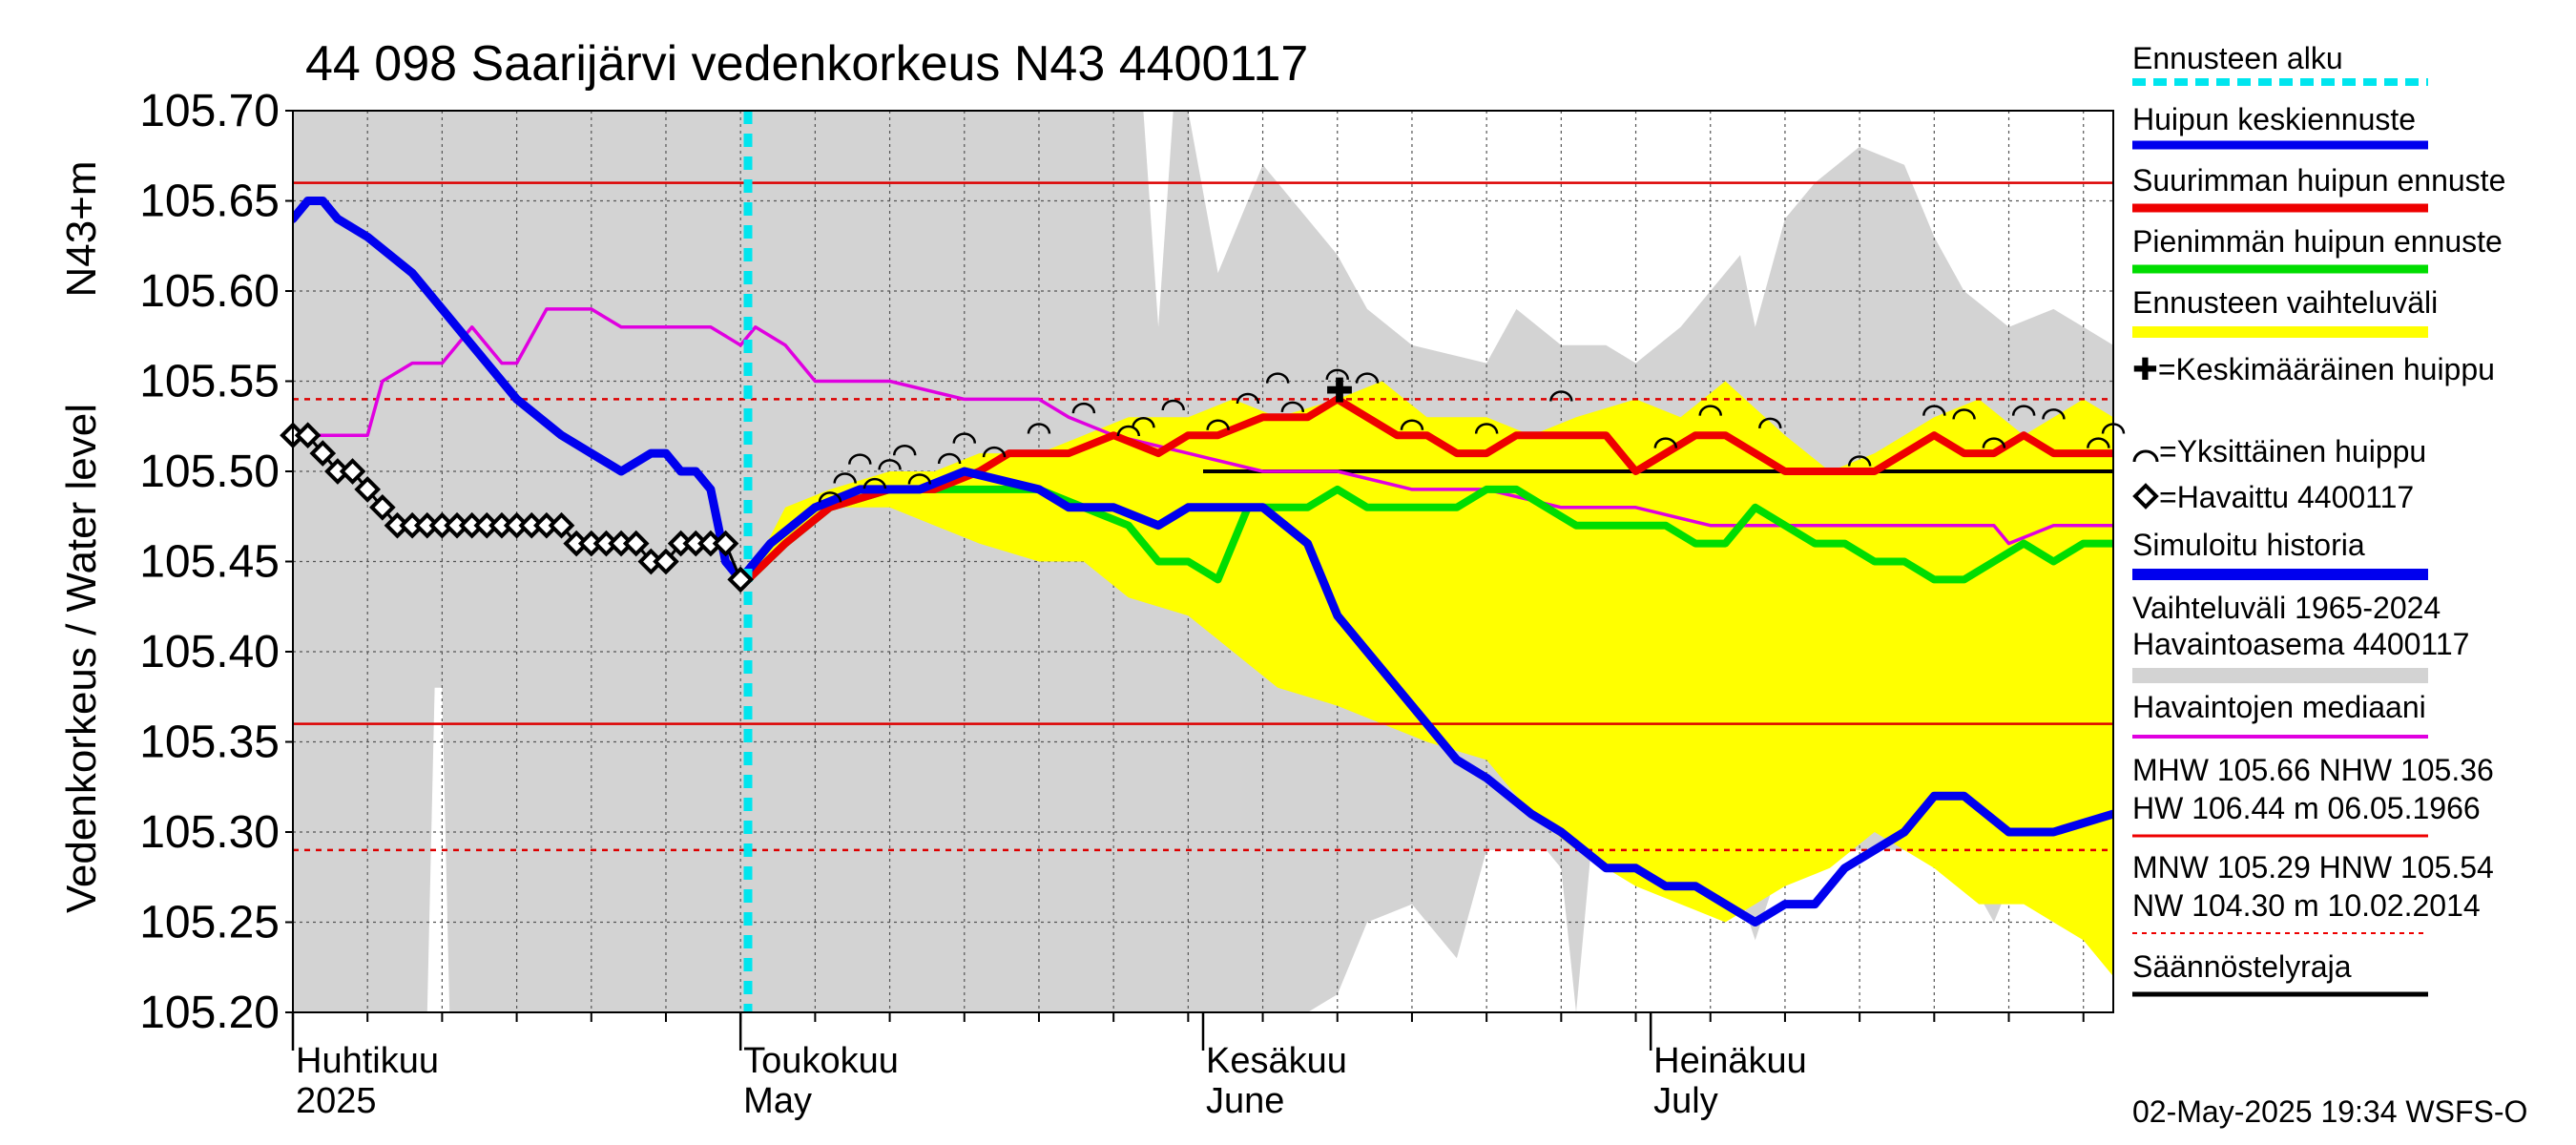  I want to click on legend-label: MHW 105.66 NHW 105.36, so click(2313, 770).